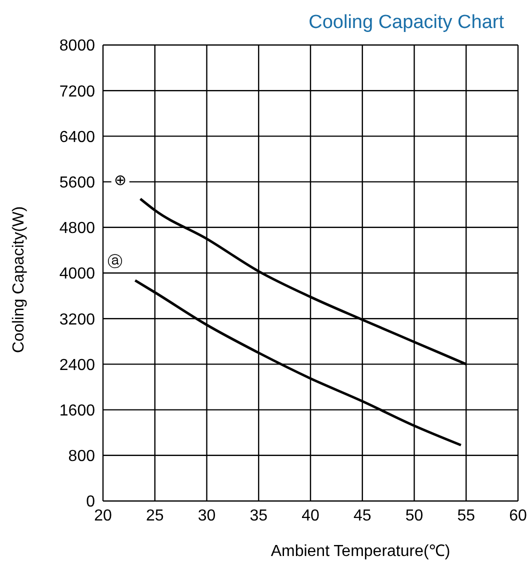  Describe the element at coordinates (466, 515) in the screenshot. I see `x-tick-label: 55` at that location.